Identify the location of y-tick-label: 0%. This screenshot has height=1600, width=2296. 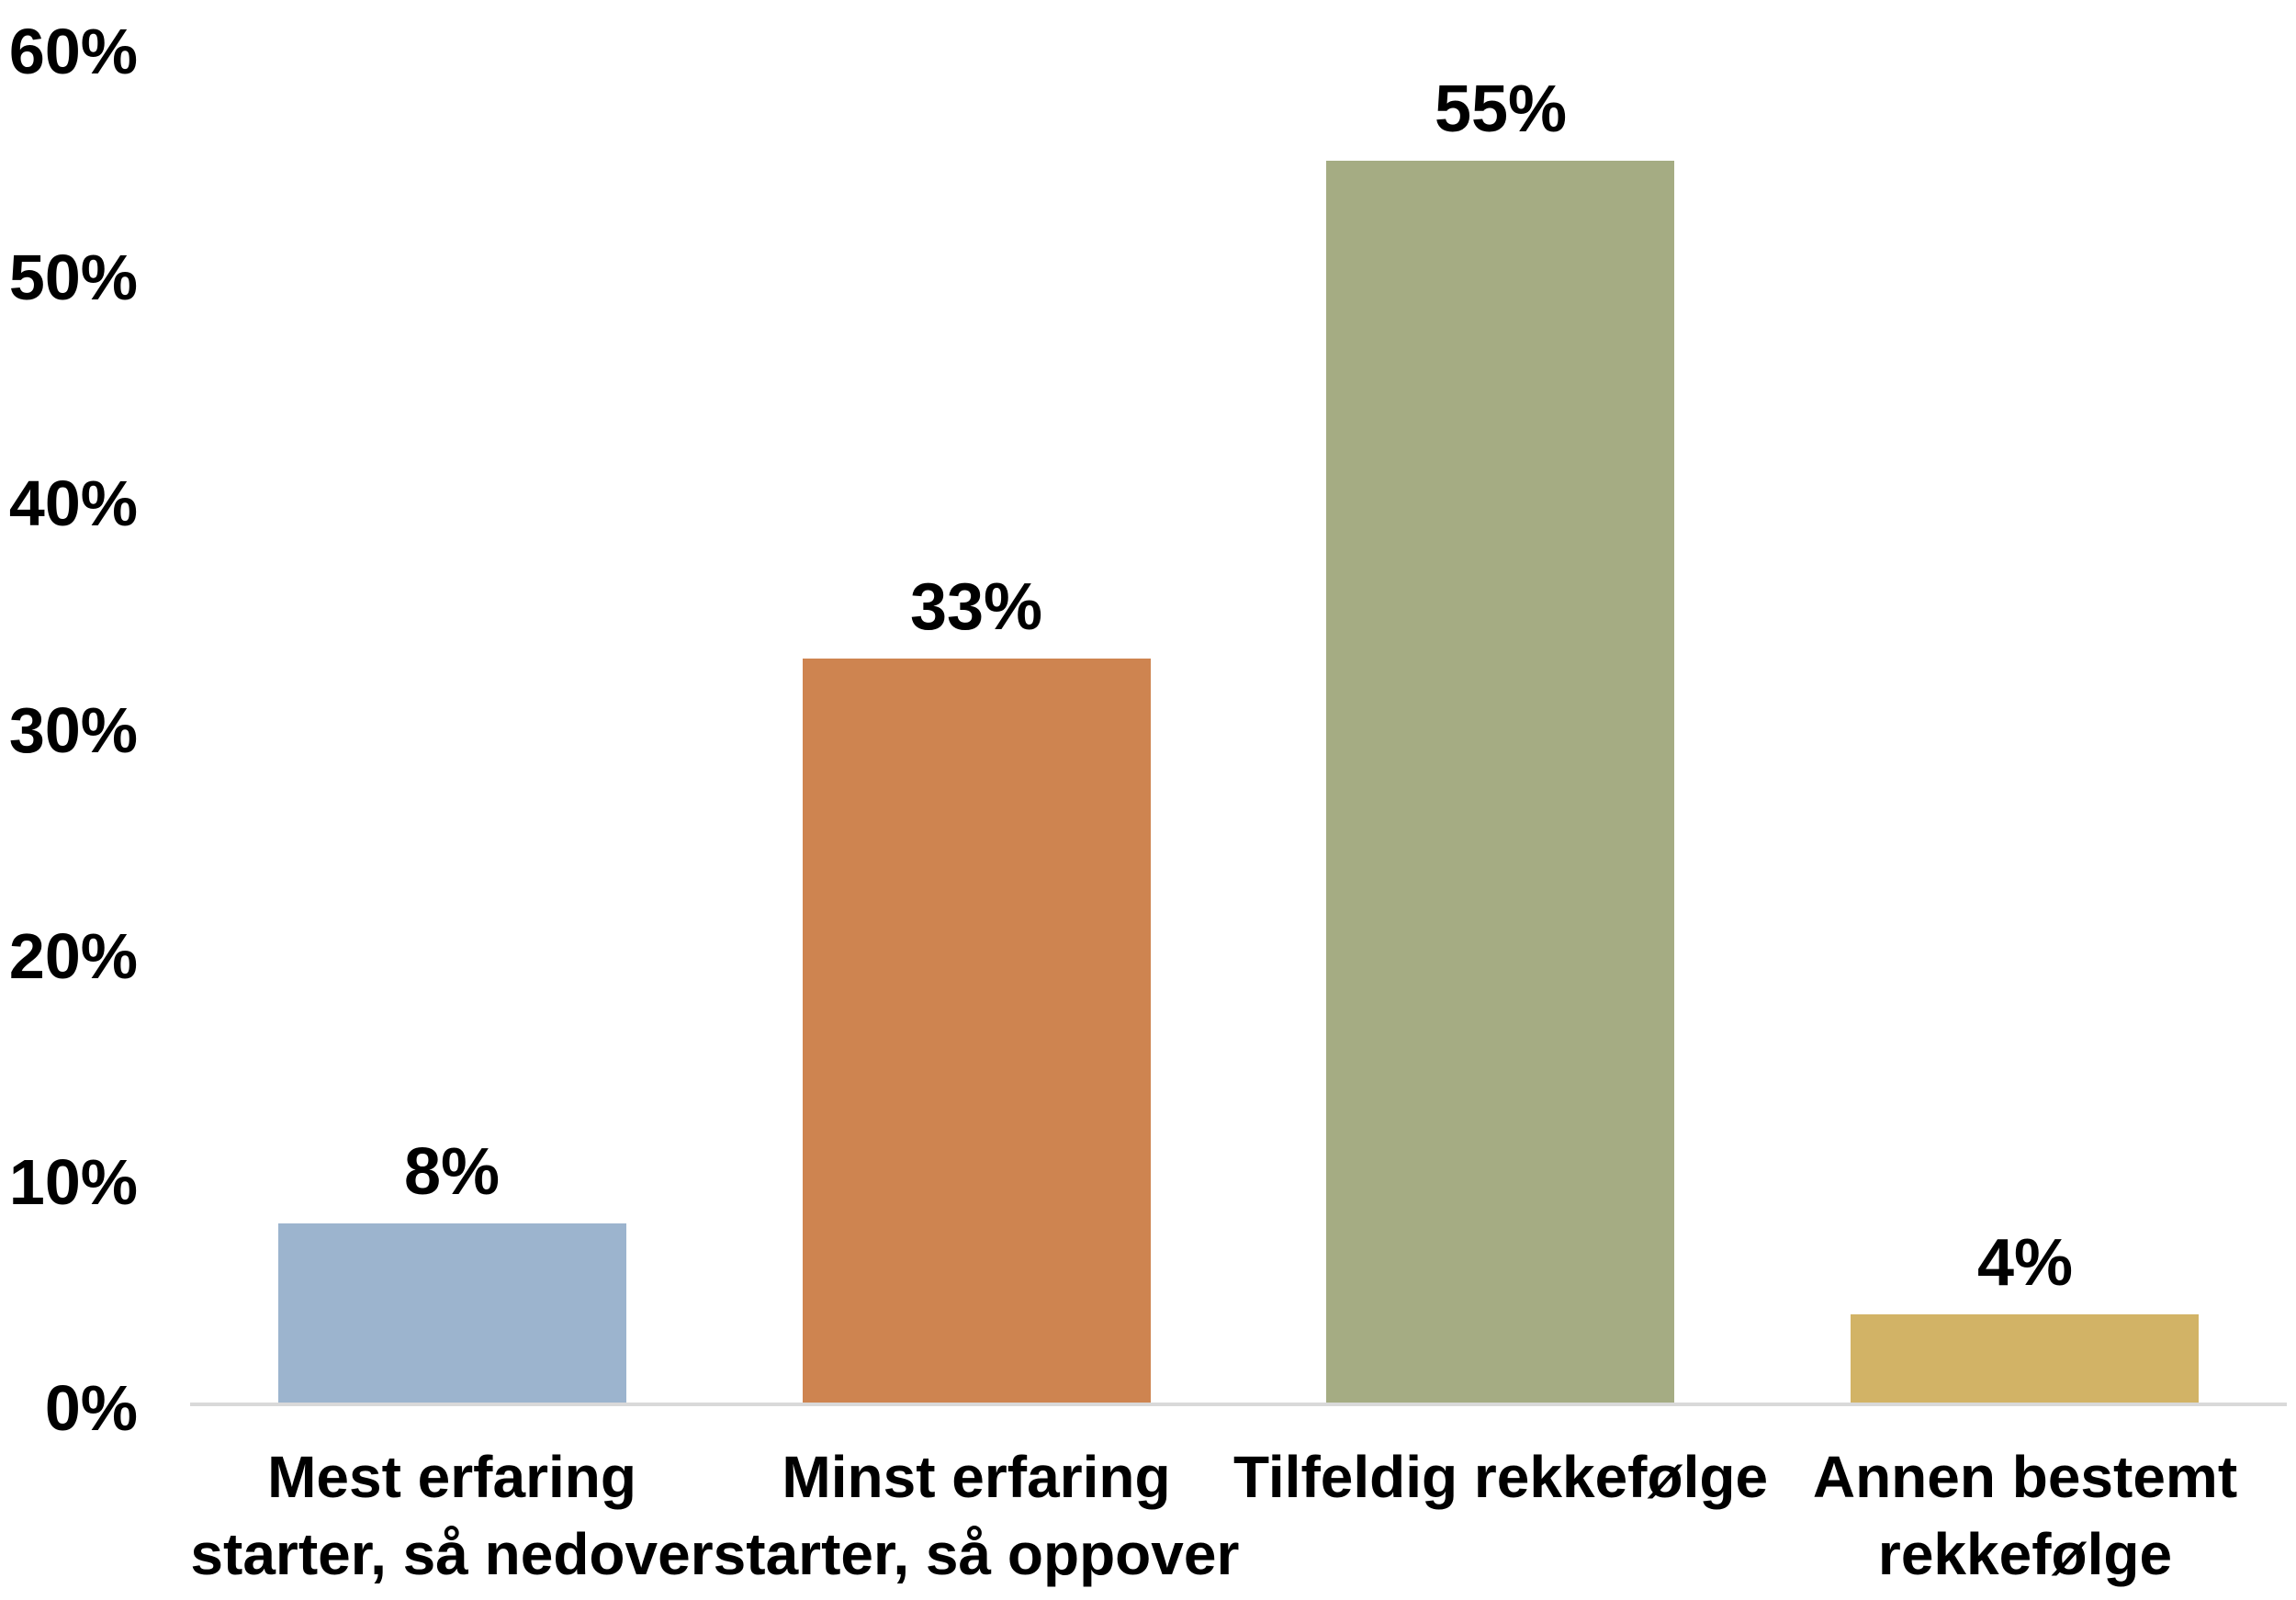
(91, 1408).